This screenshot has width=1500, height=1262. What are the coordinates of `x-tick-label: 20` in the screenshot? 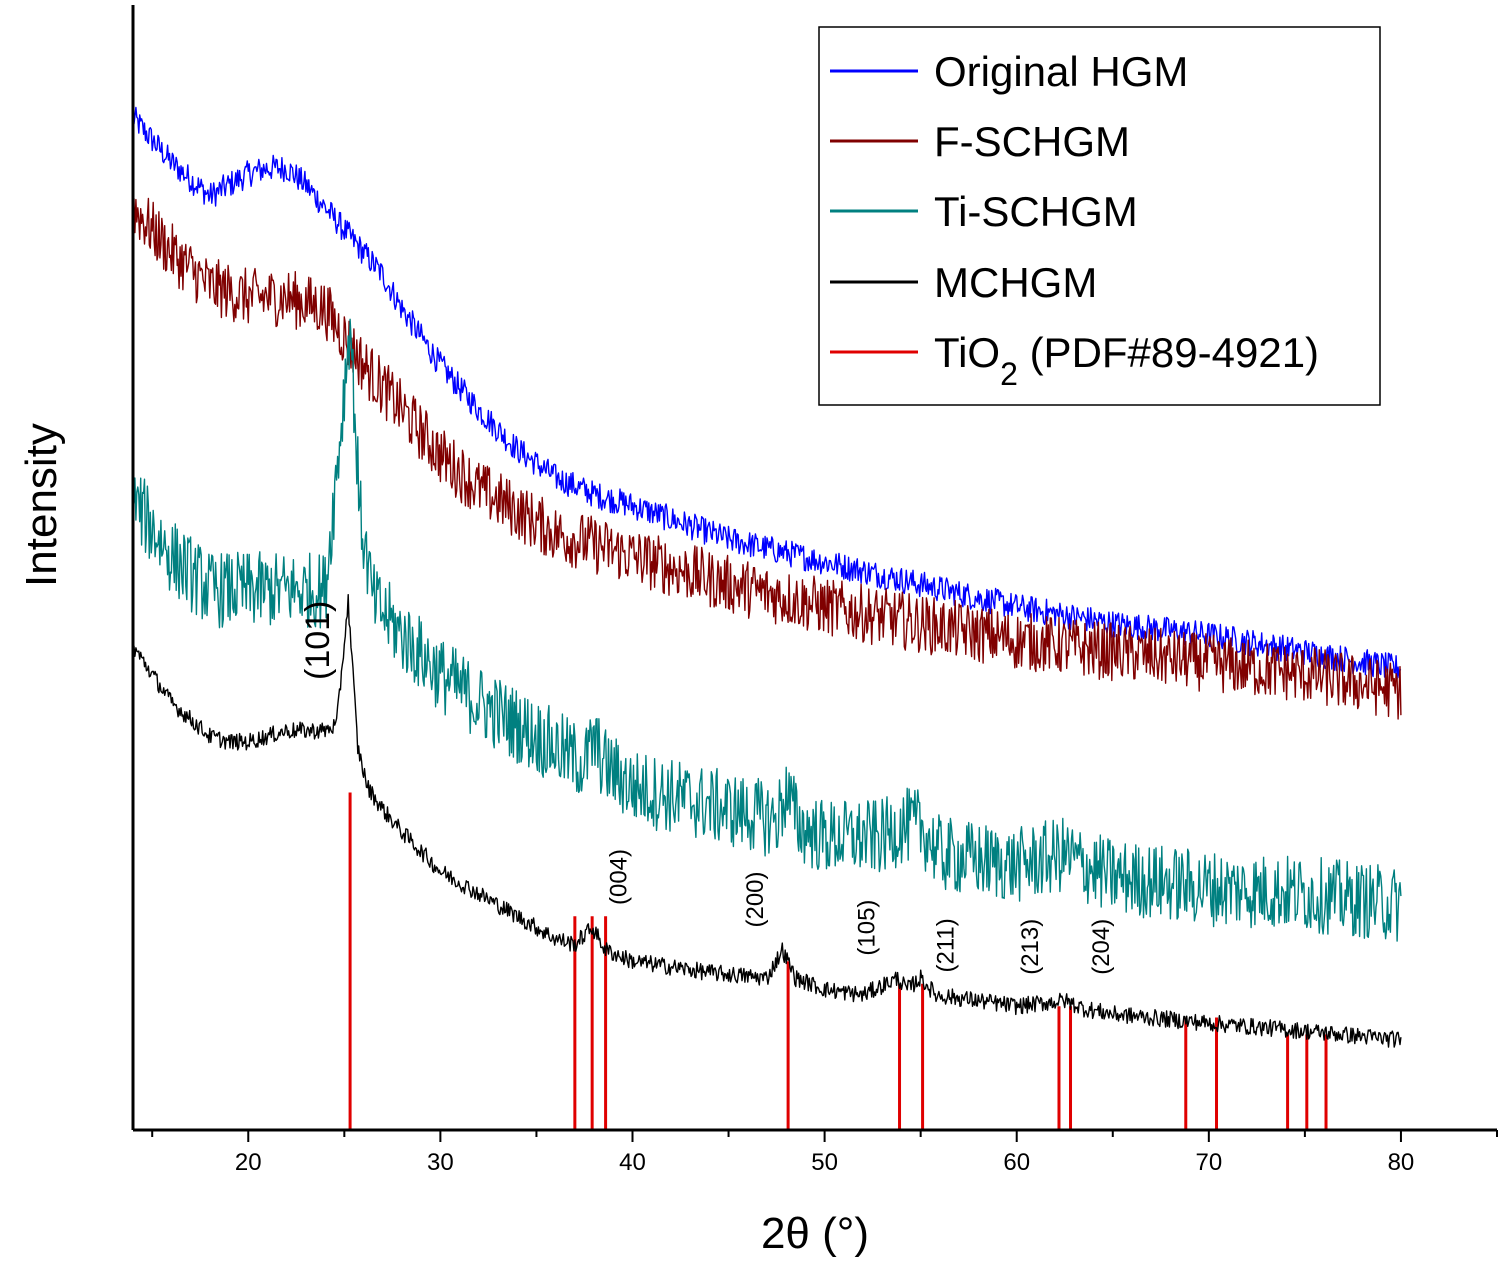 It's located at (248, 1162).